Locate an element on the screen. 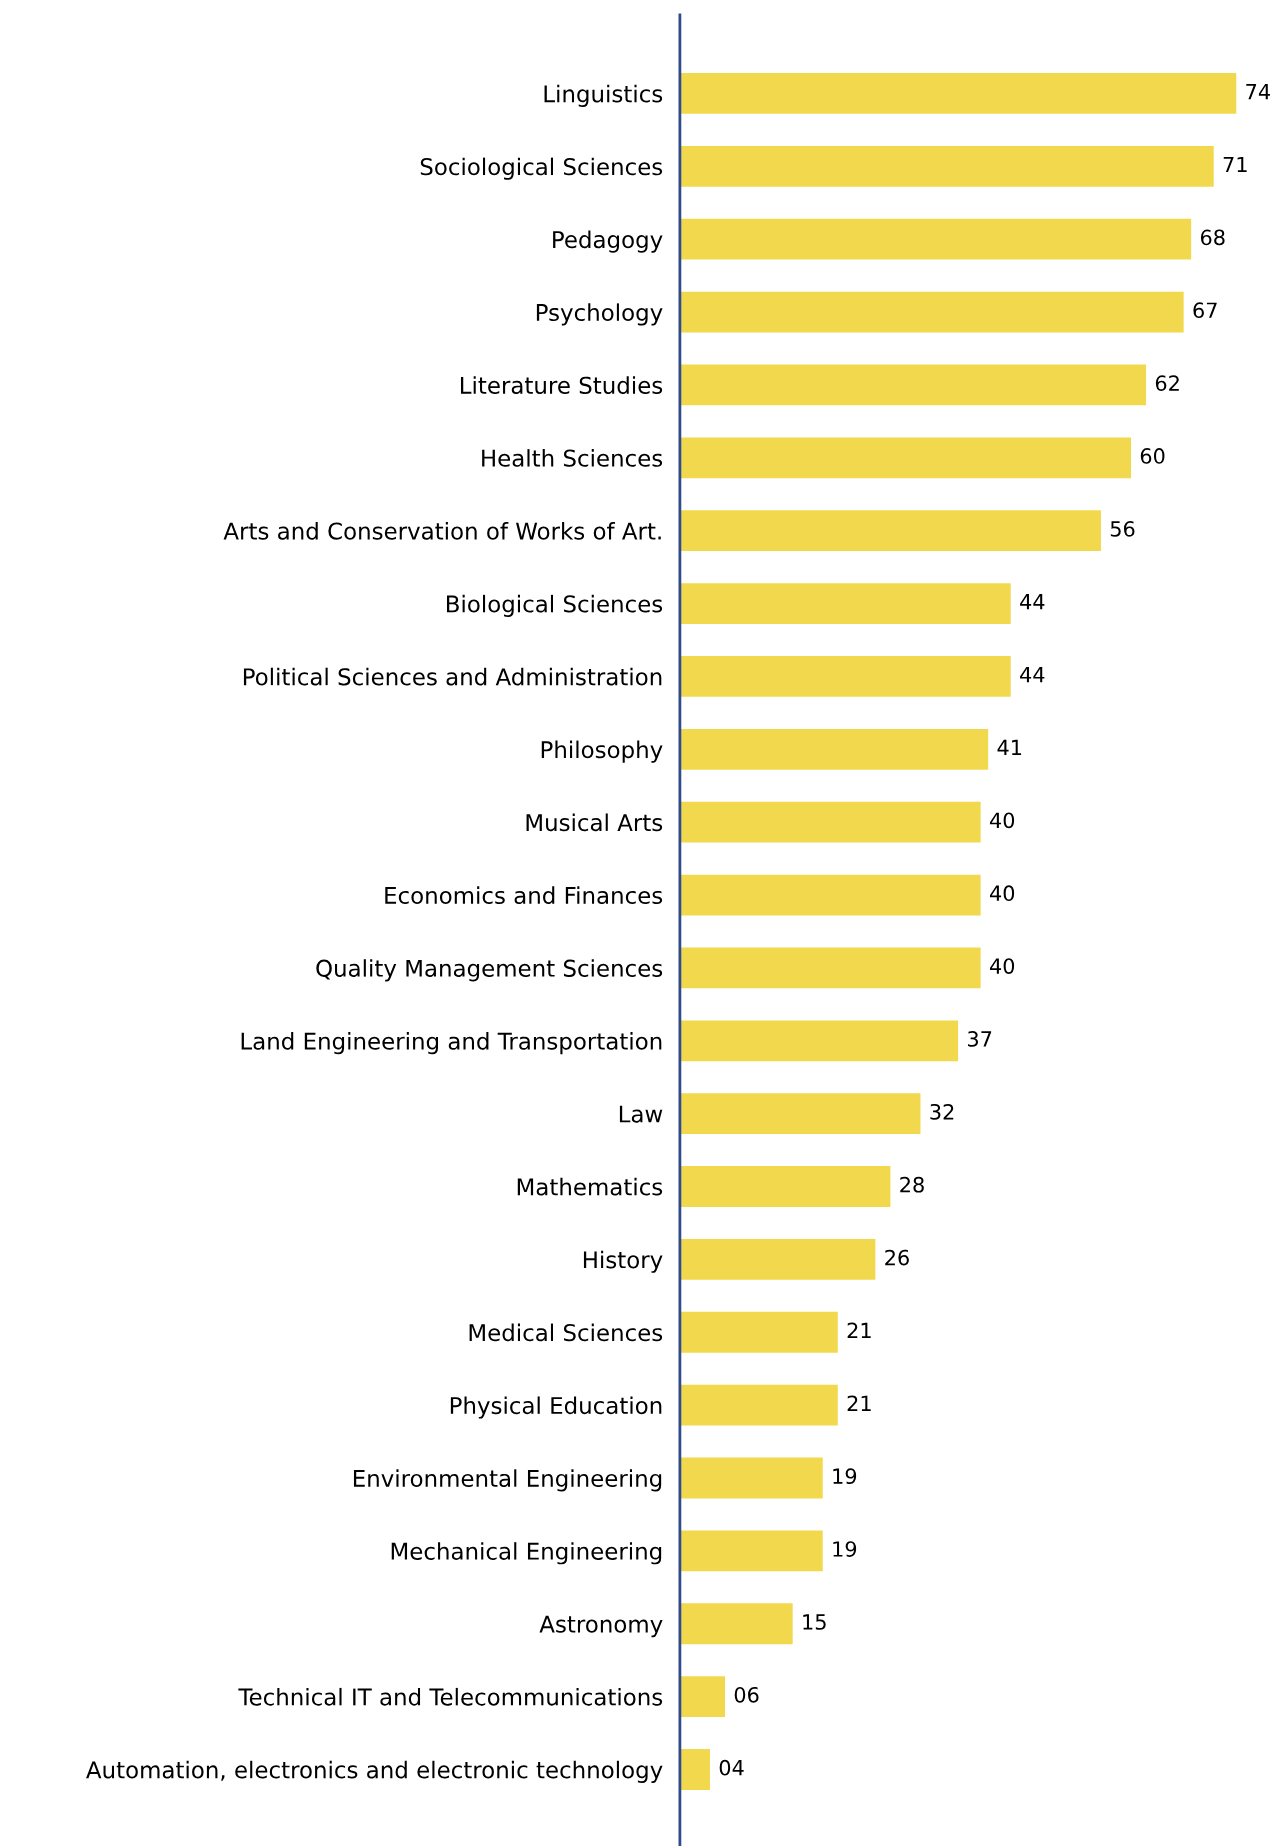  y-tick-label: Medical Sciences is located at coordinates (566, 1332).